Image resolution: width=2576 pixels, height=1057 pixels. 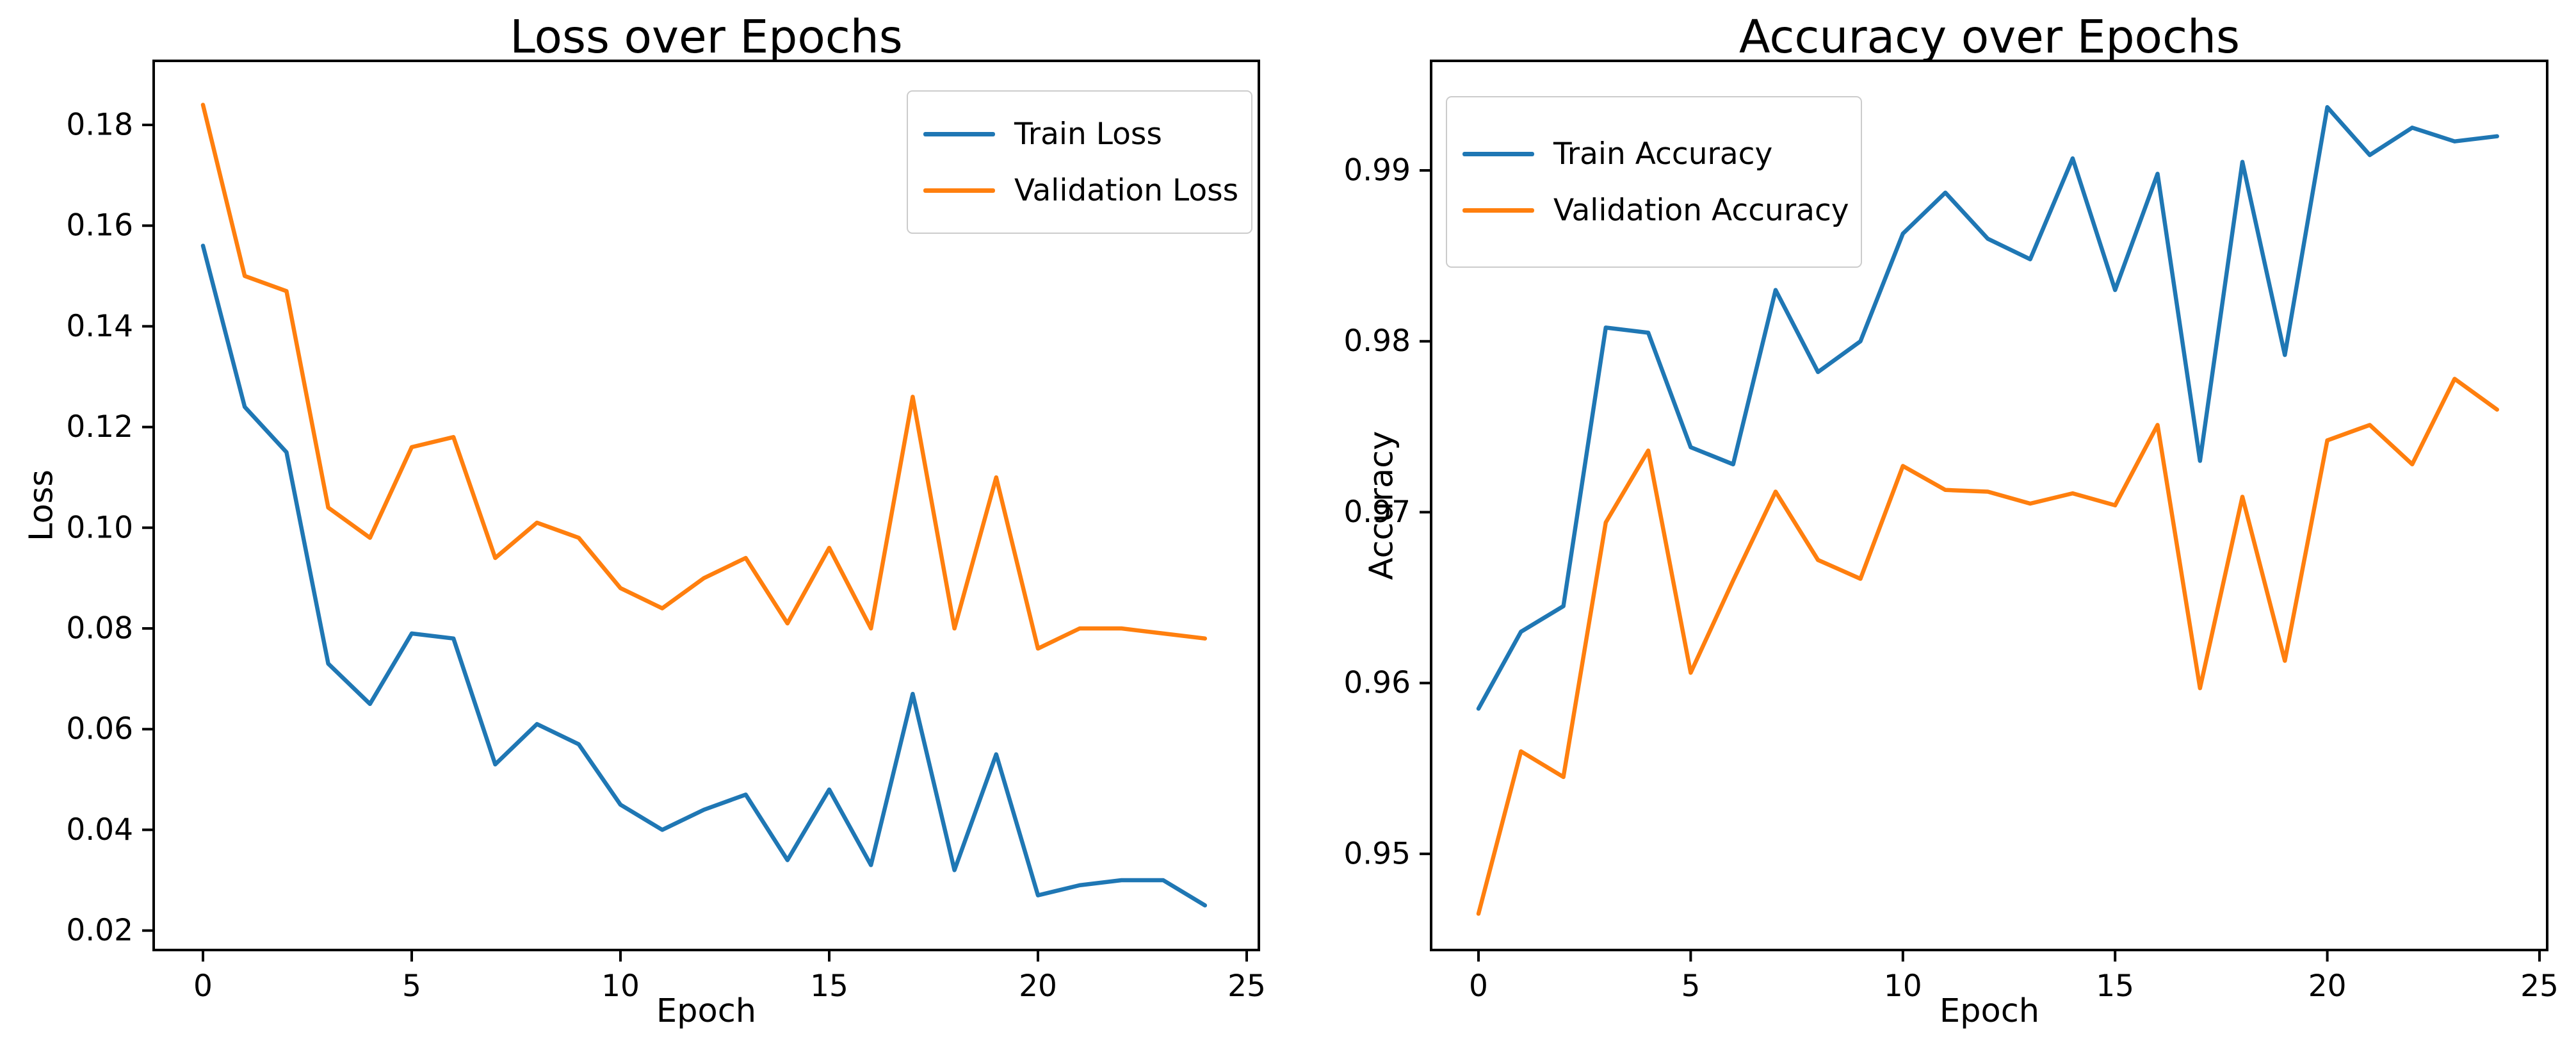 What do you see at coordinates (706, 36) in the screenshot?
I see `loss-chart-title: Loss over Epochs` at bounding box center [706, 36].